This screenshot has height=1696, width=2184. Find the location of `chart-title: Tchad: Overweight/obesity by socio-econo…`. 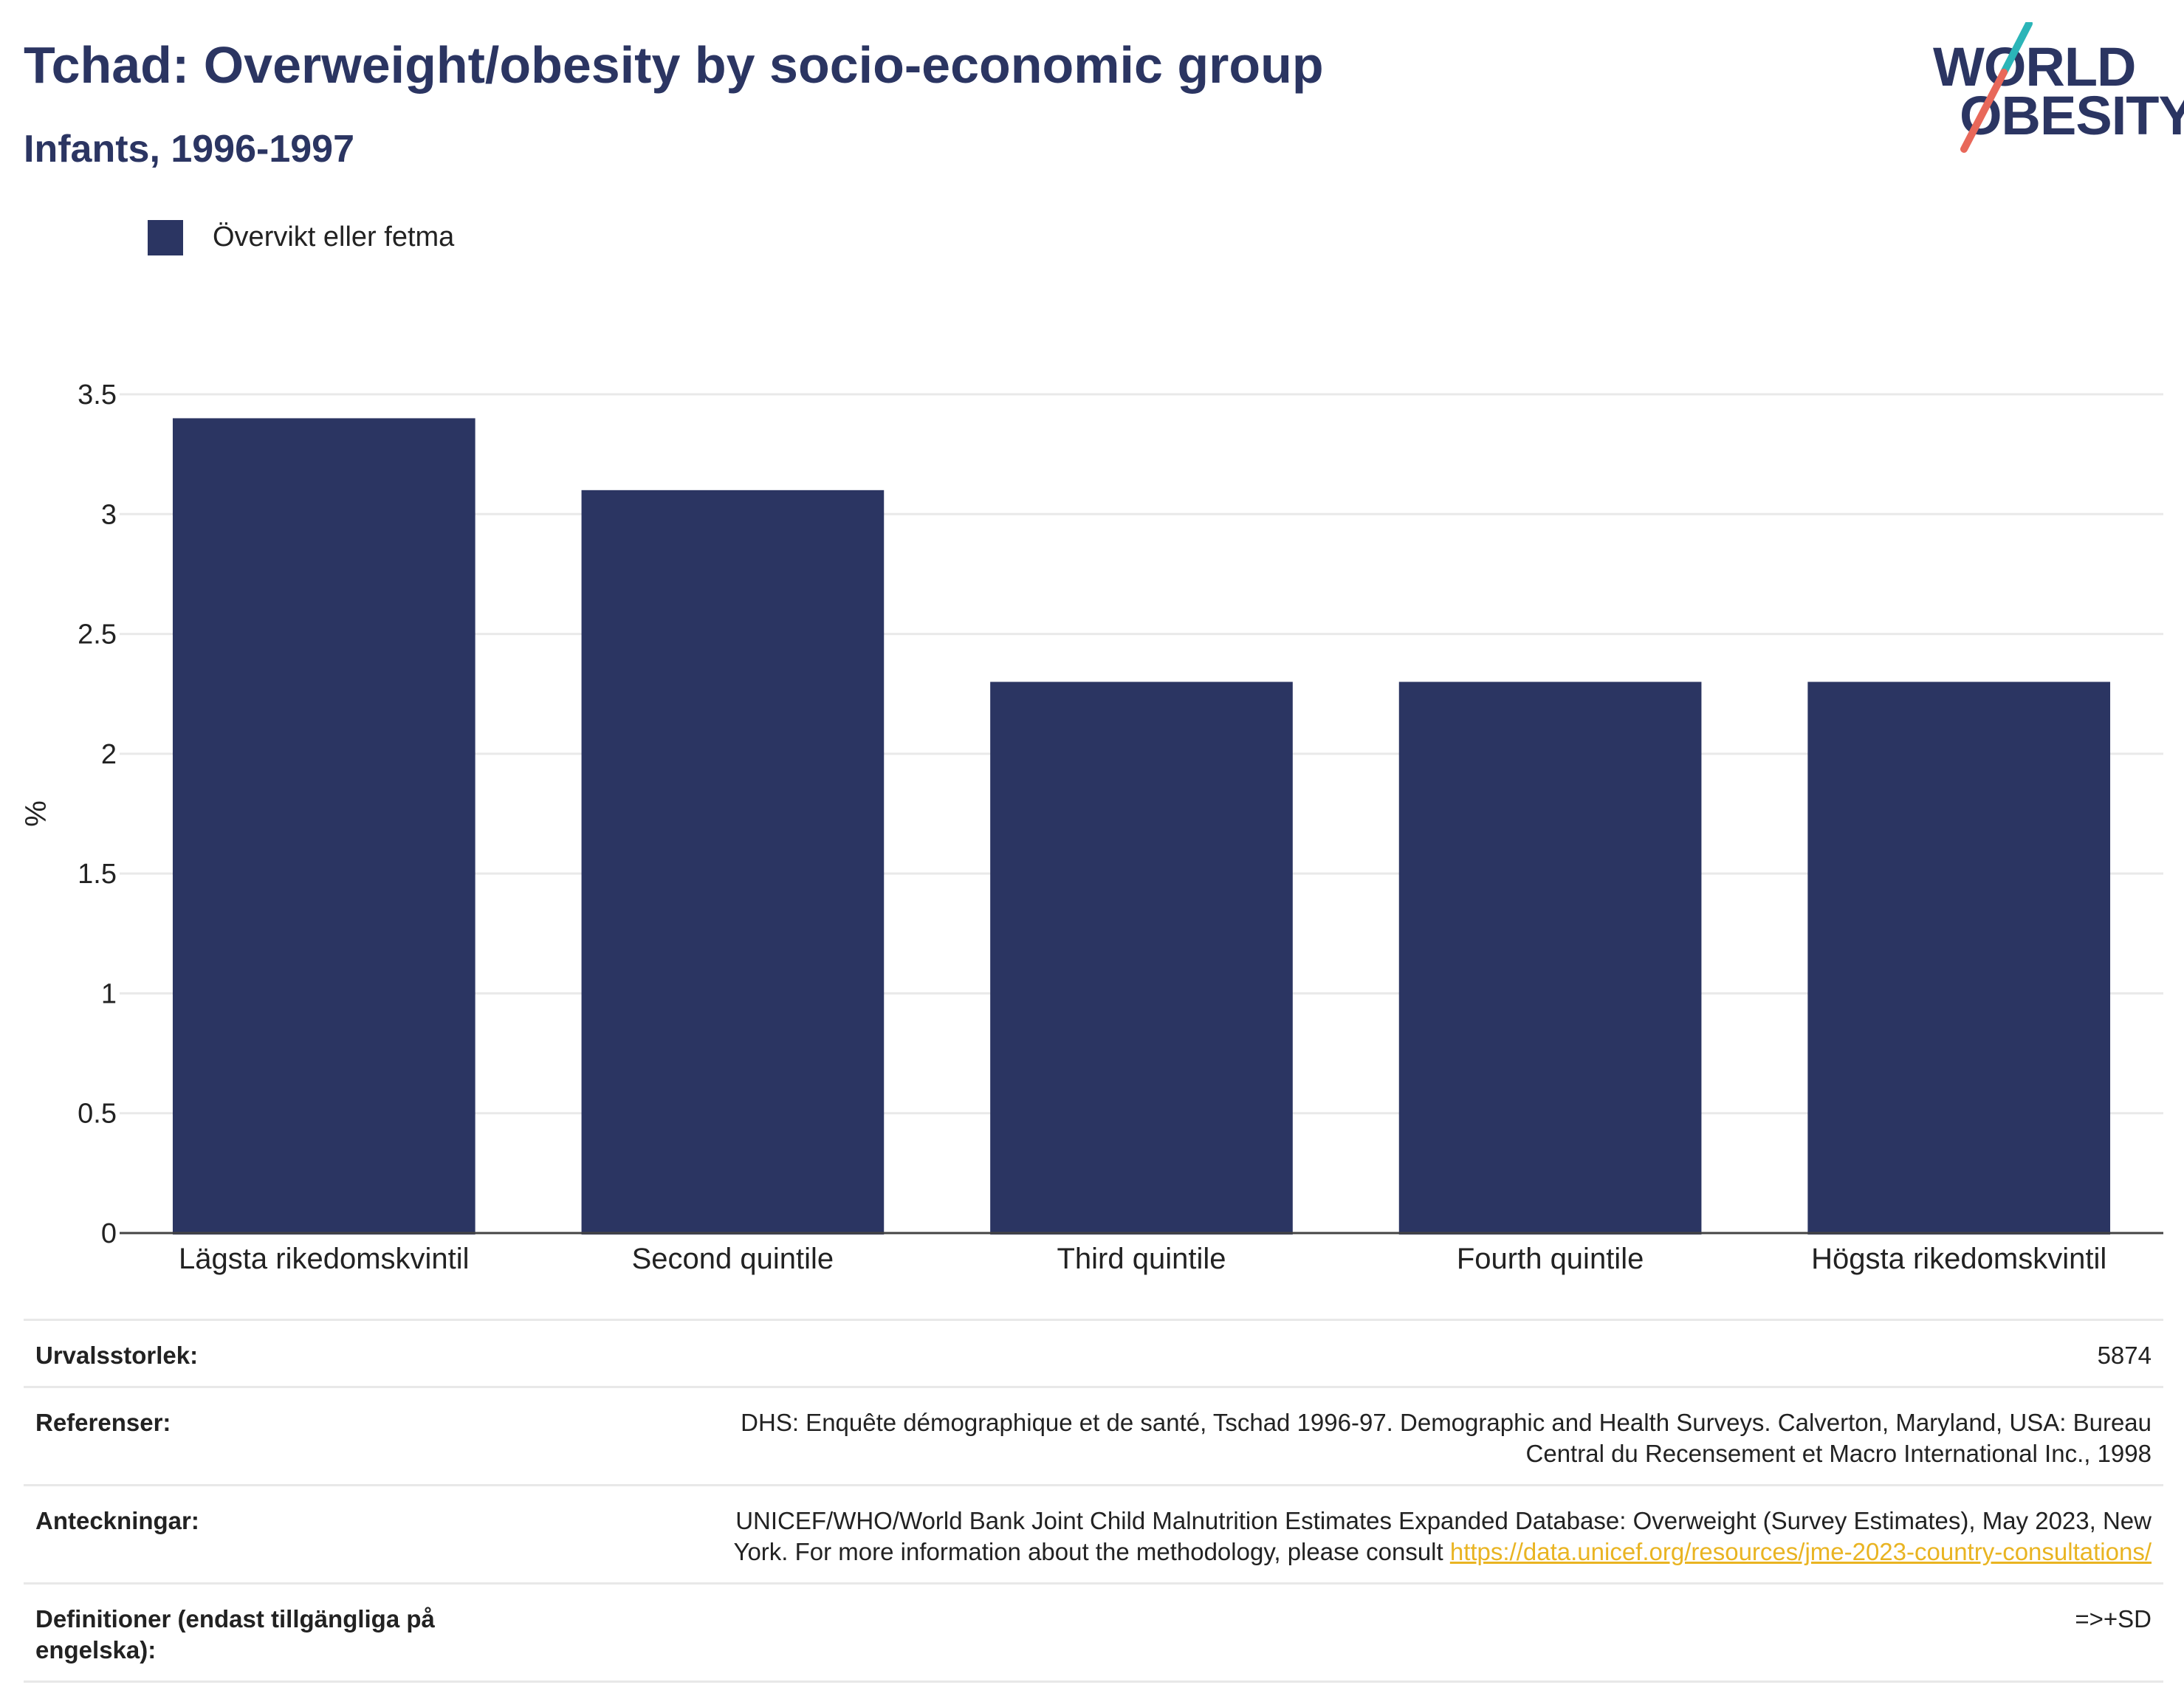

chart-title: Tchad: Overweight/obesity by socio-econo… is located at coordinates (674, 65).